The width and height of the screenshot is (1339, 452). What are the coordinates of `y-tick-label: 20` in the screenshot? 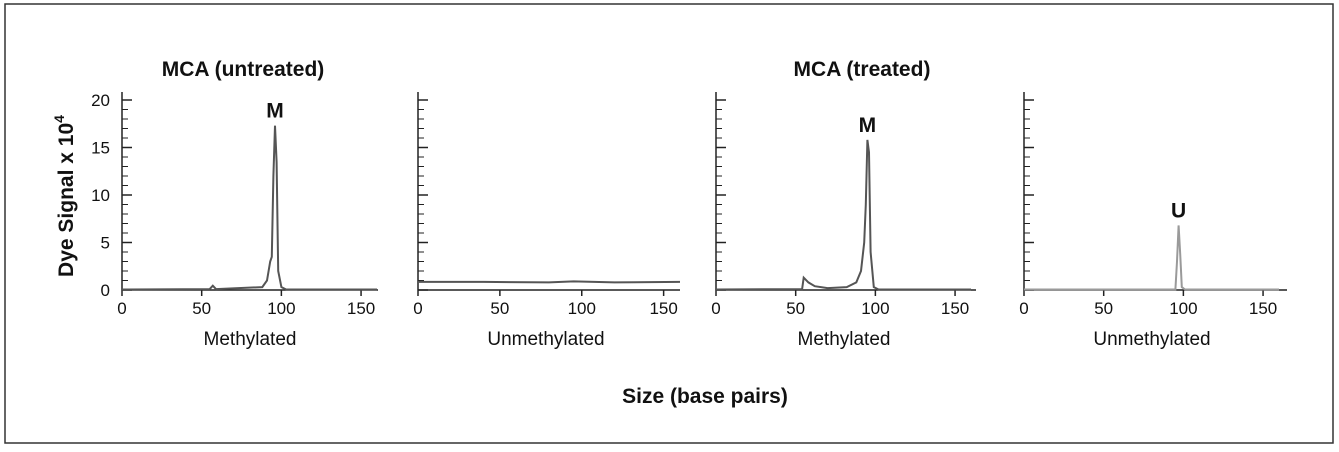 It's located at (100, 100).